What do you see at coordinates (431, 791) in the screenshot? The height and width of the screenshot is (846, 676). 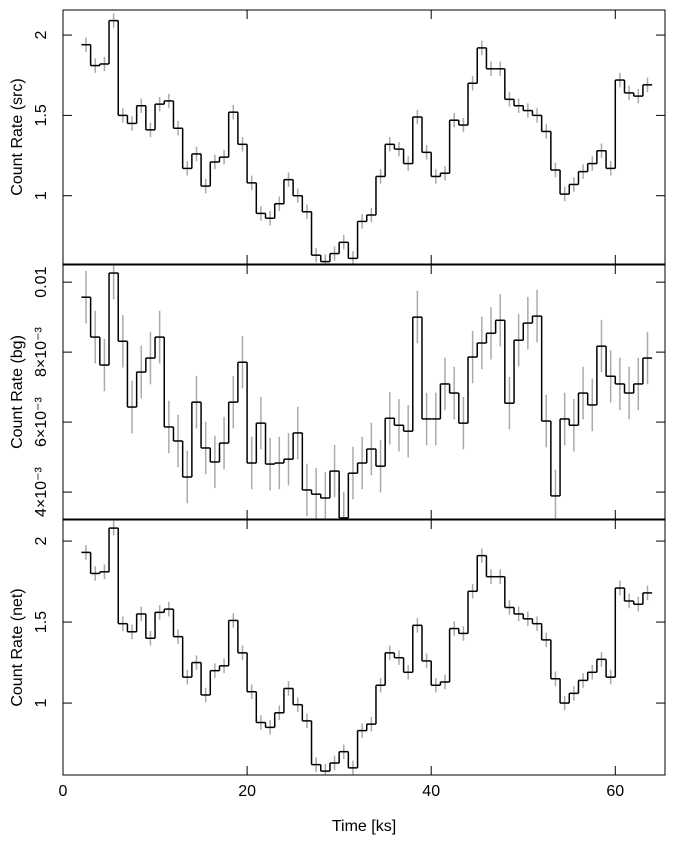 I see `x-tick-label: 40` at bounding box center [431, 791].